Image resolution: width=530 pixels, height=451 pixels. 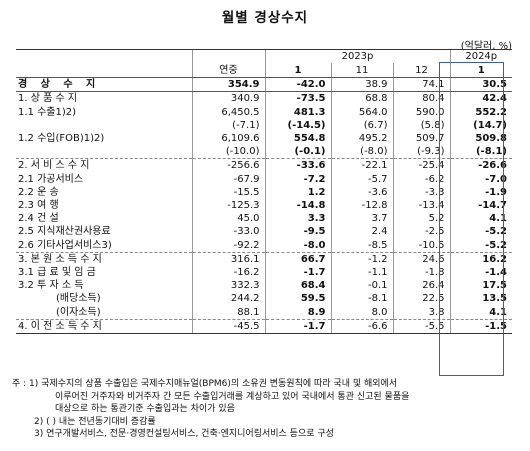 What do you see at coordinates (361, 299) in the screenshot?
I see `cell: -8.1` at bounding box center [361, 299].